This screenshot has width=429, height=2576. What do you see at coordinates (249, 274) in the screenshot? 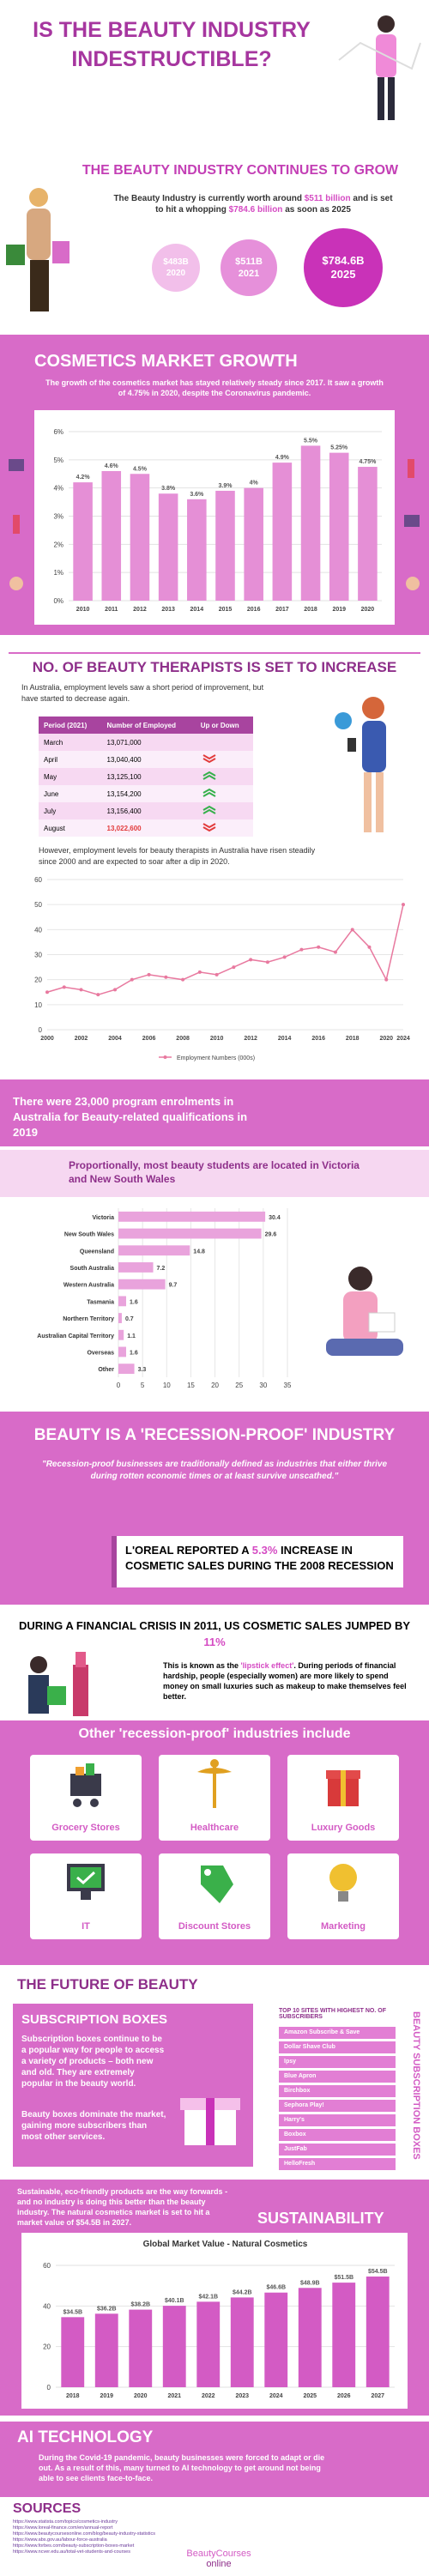
I see `circle-year: 2021` at bounding box center [249, 274].